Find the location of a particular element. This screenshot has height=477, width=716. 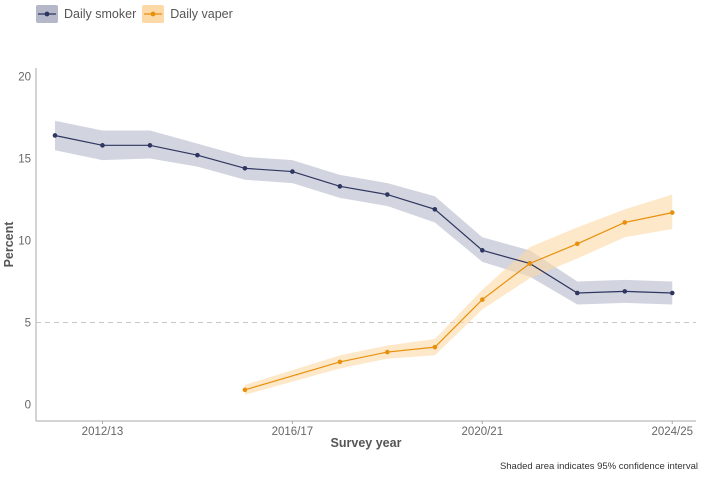

x-tick-label-2016-17: 2016/17 is located at coordinates (293, 432).